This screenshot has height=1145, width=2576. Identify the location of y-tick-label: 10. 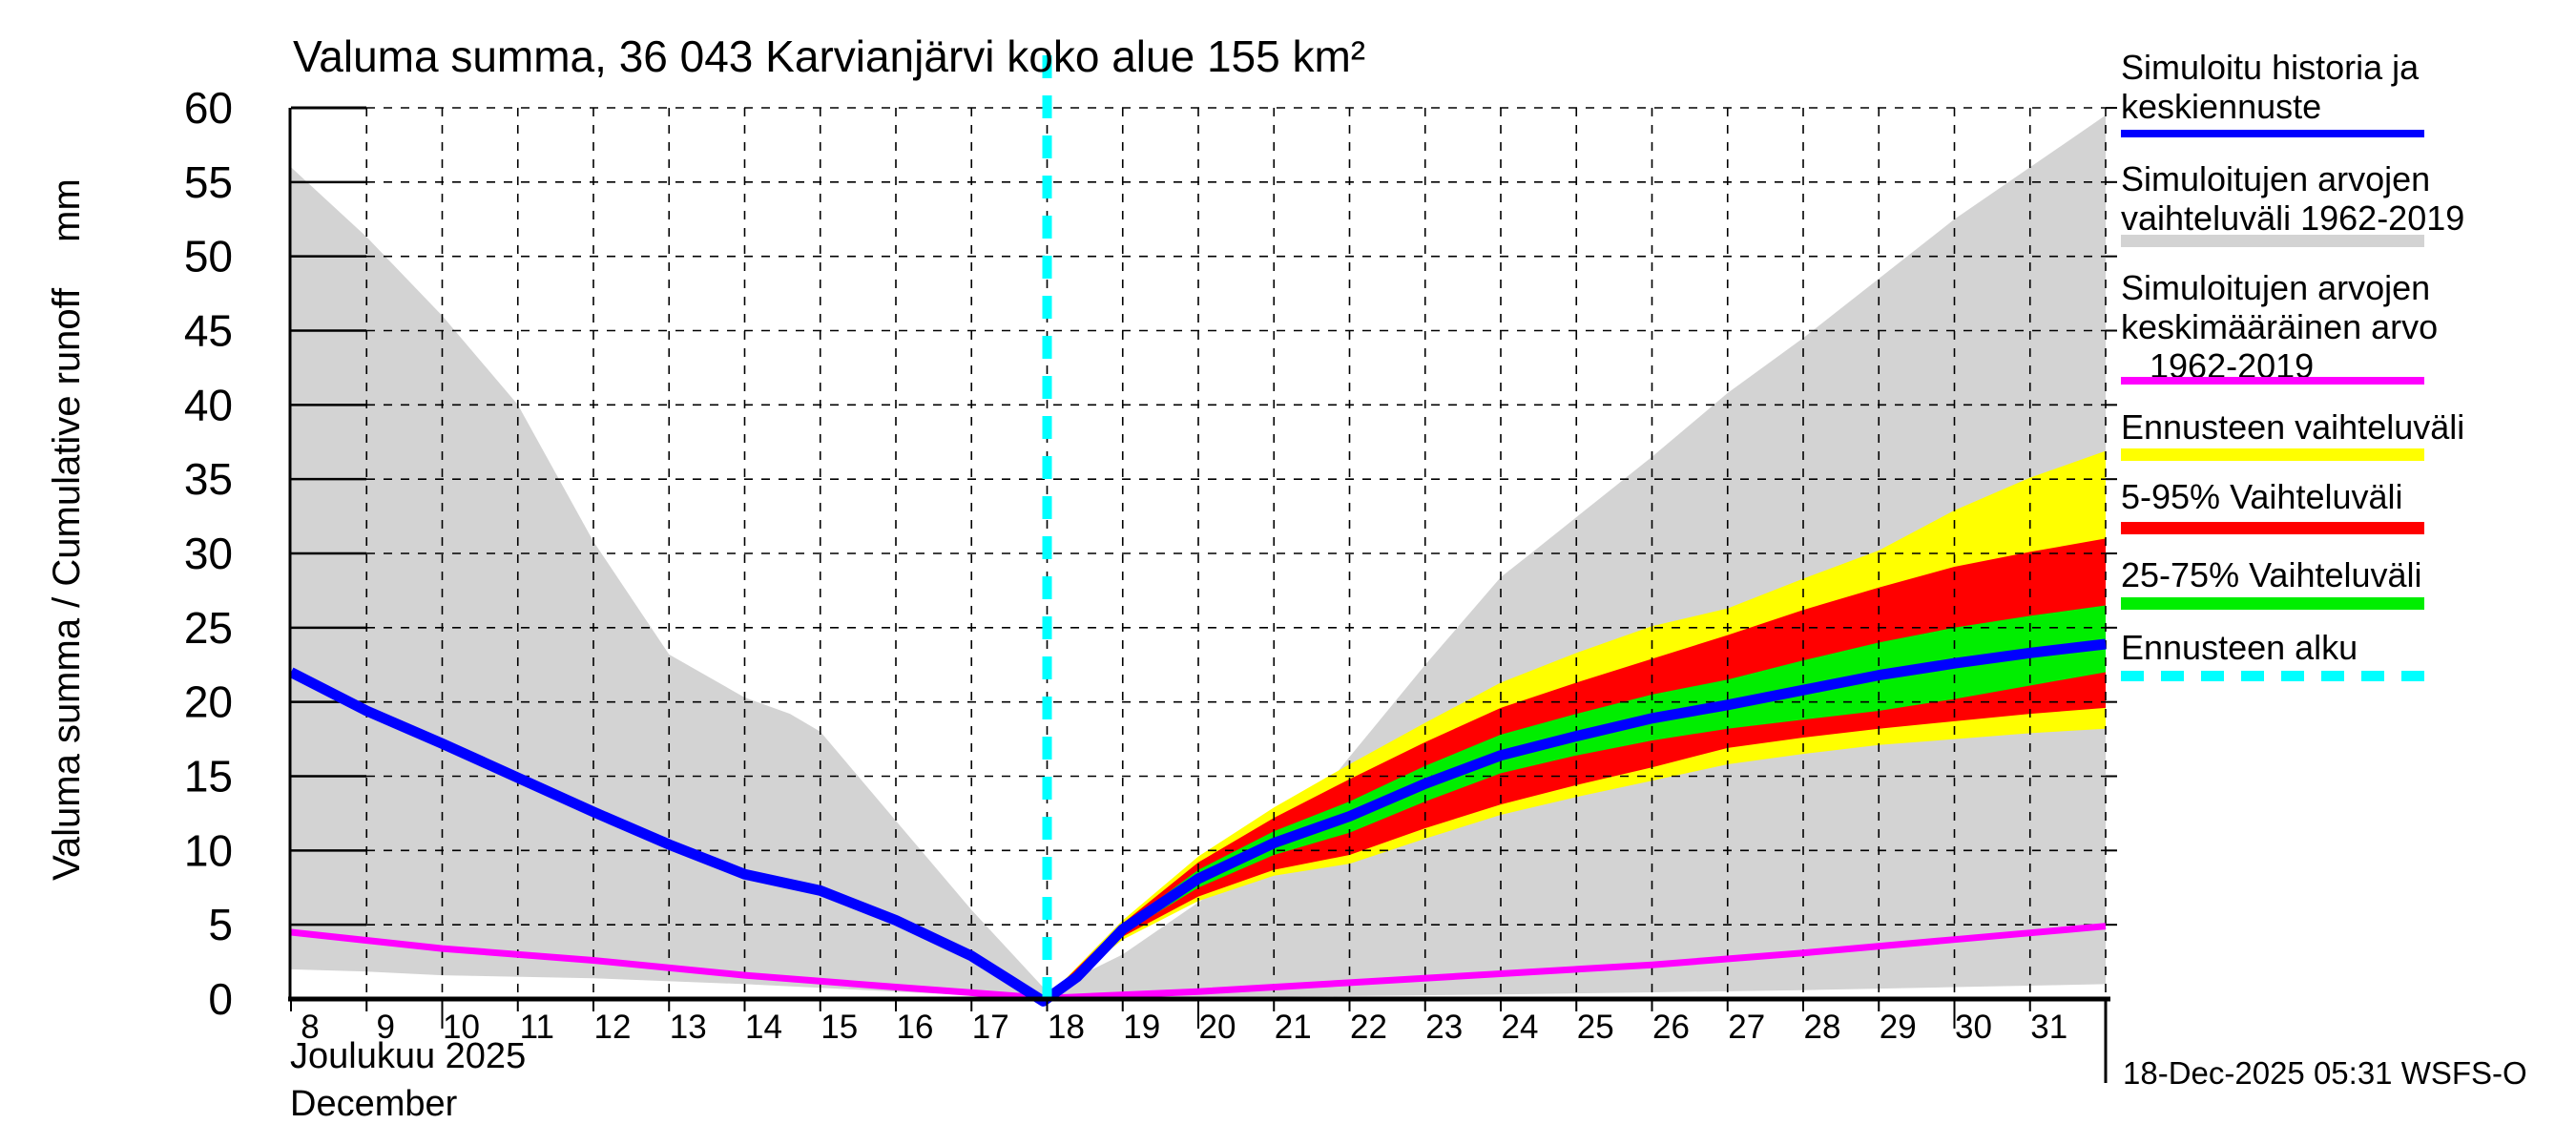
(208, 850).